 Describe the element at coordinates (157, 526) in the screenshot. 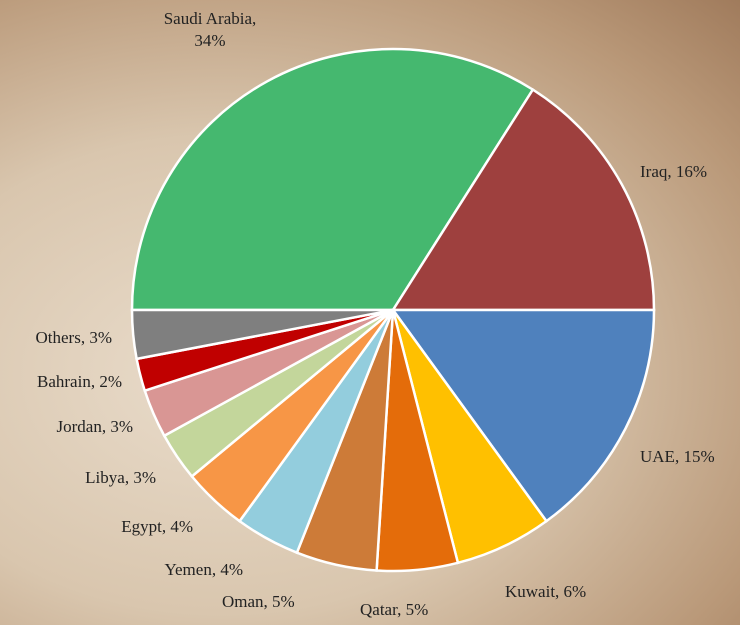

I see `slice-label: Egypt, 4%` at that location.